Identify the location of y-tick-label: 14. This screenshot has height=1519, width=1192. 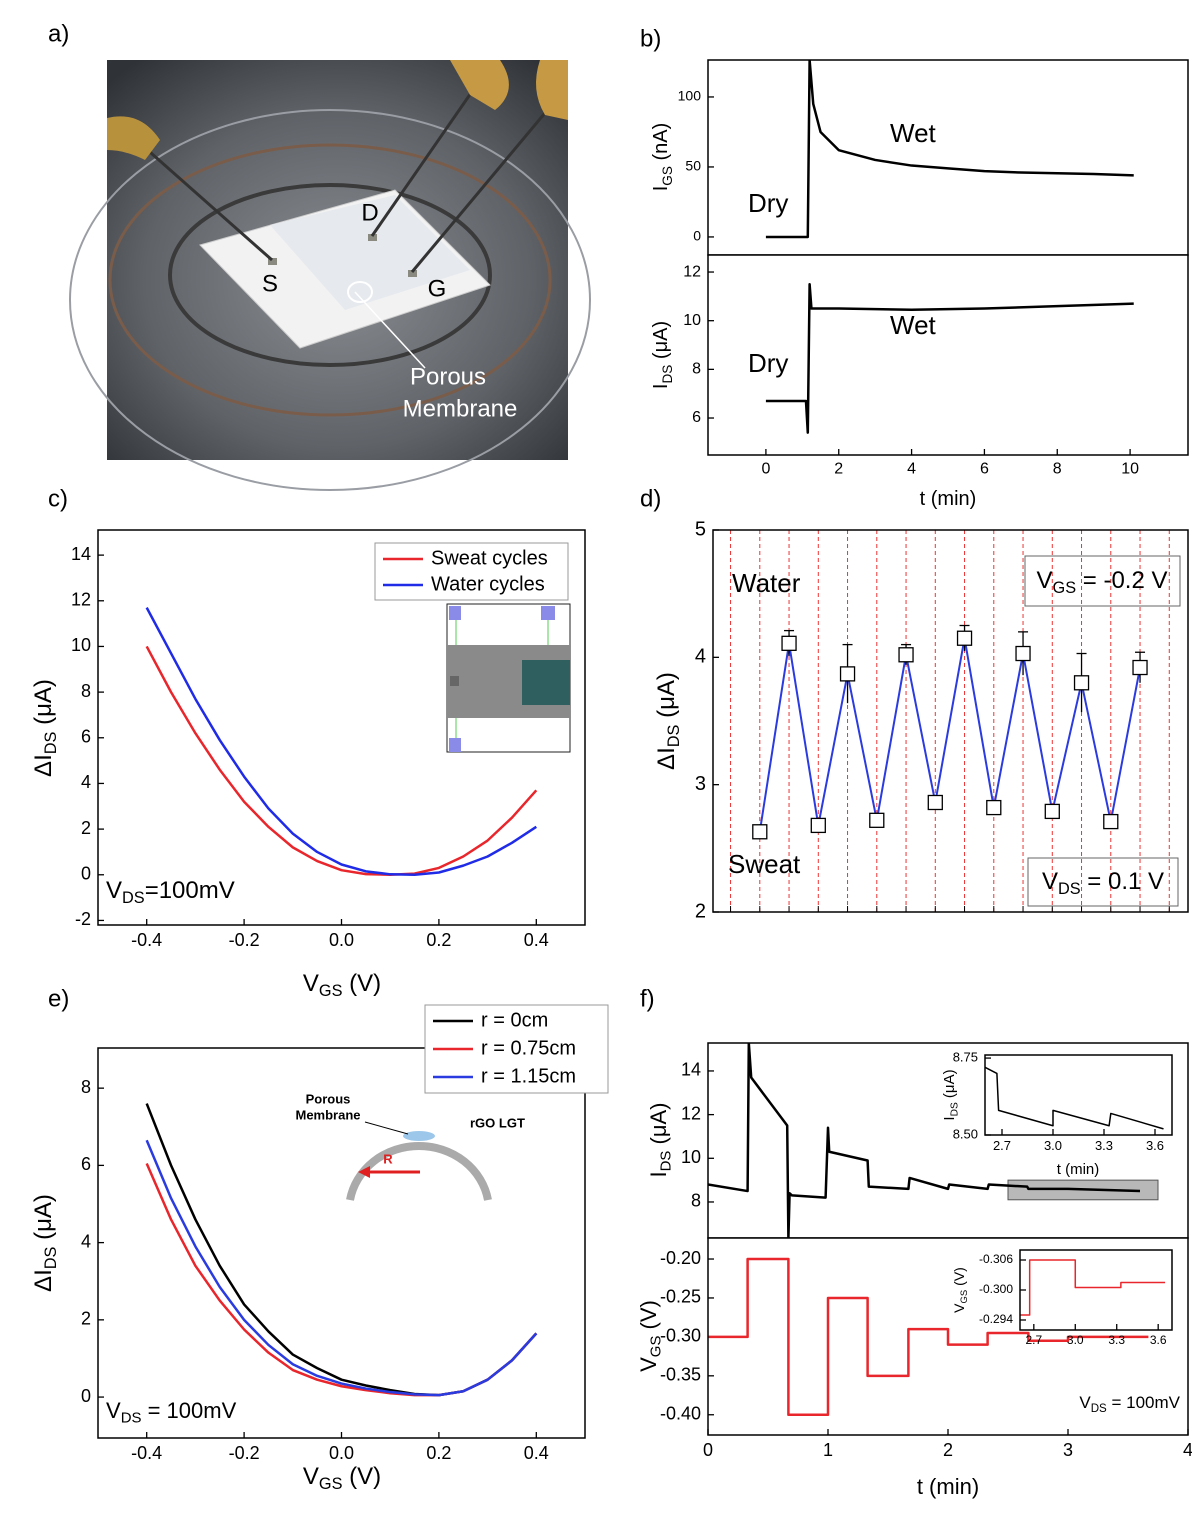
(81, 554).